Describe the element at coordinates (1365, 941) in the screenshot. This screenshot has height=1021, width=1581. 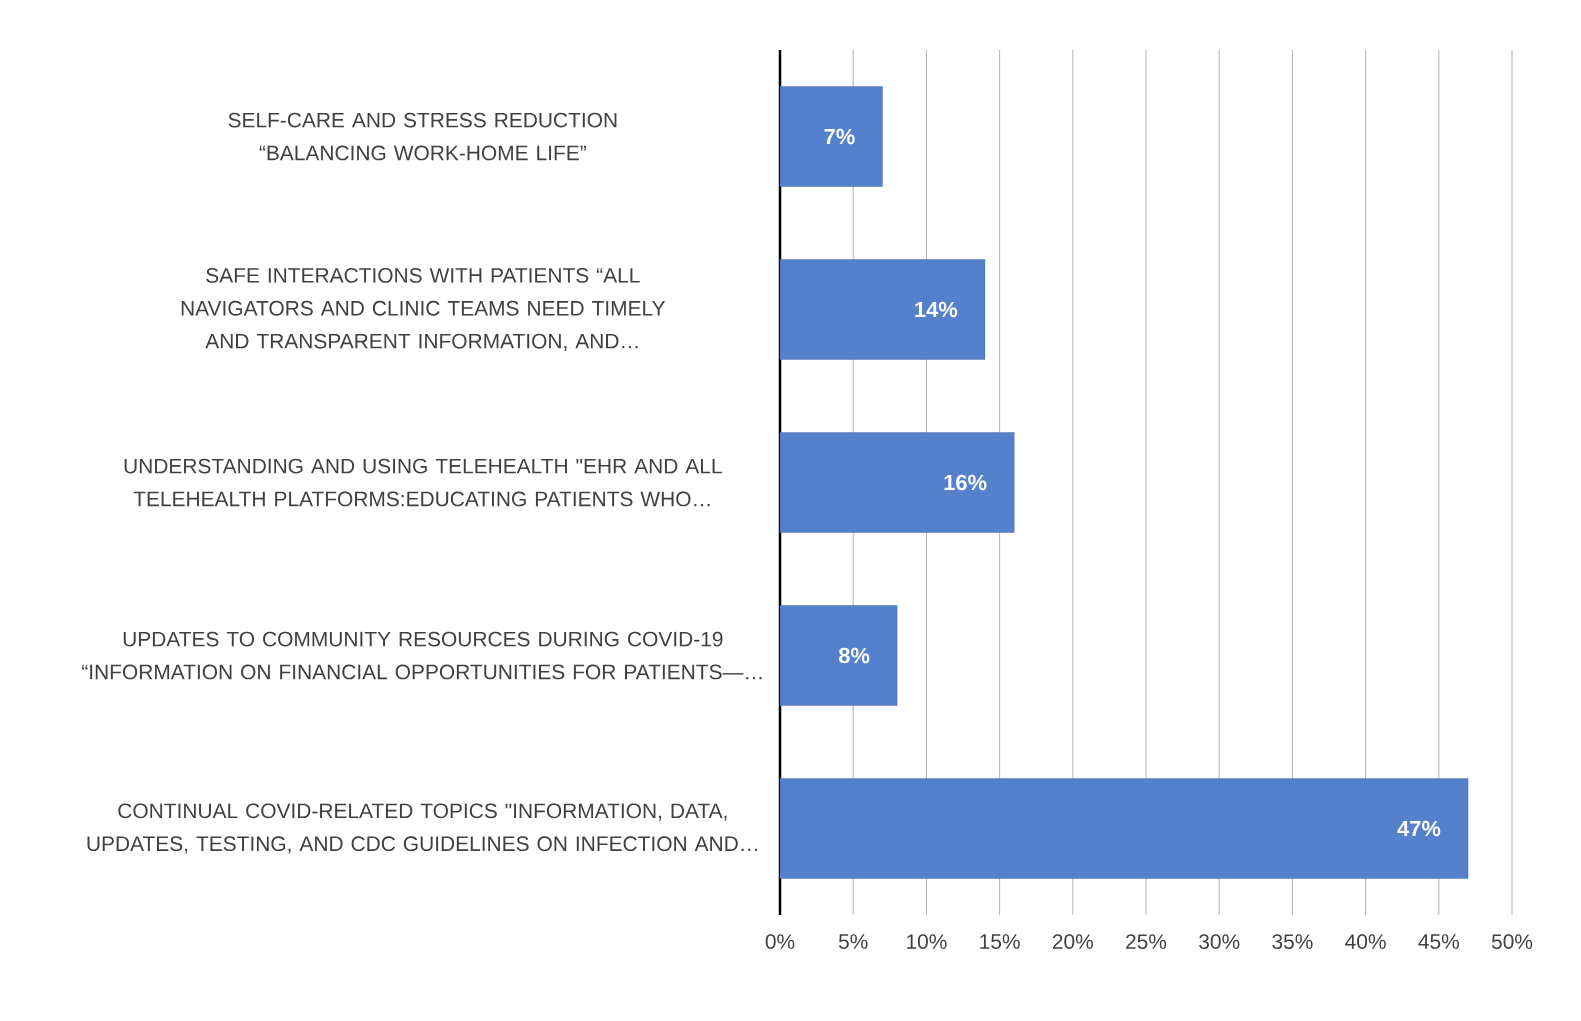
I see `x-tick-label: 40%` at that location.